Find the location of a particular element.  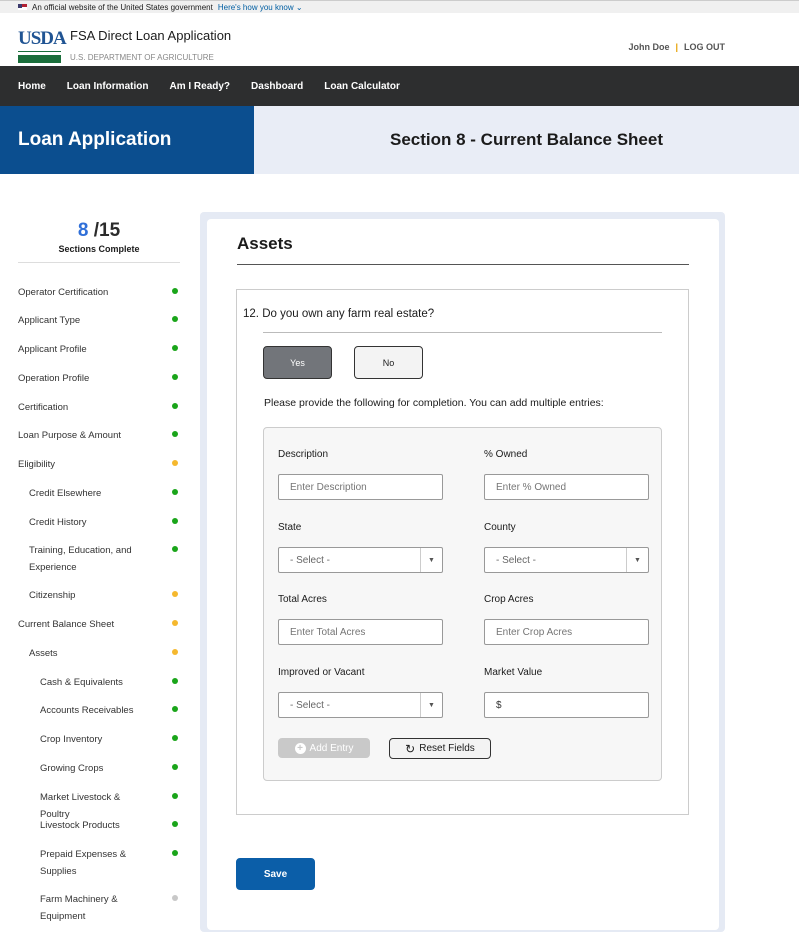

save-button: Save is located at coordinates (275, 874).